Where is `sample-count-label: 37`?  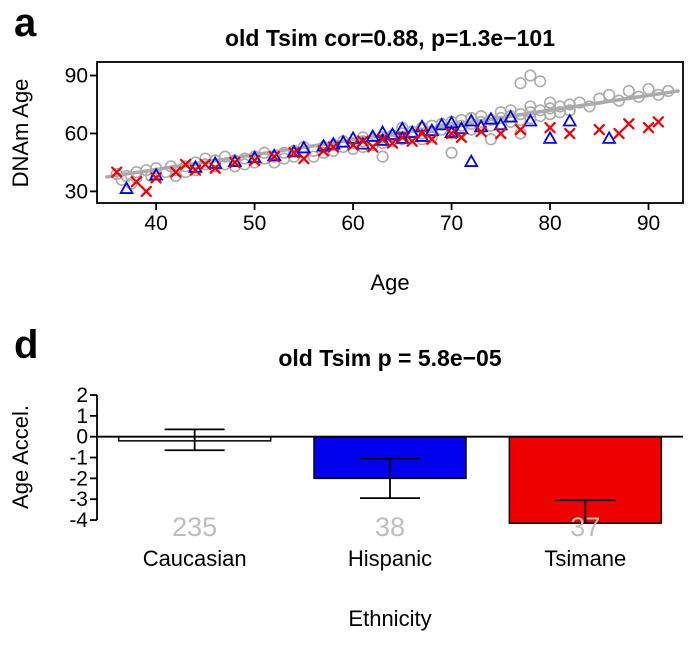 sample-count-label: 37 is located at coordinates (585, 527).